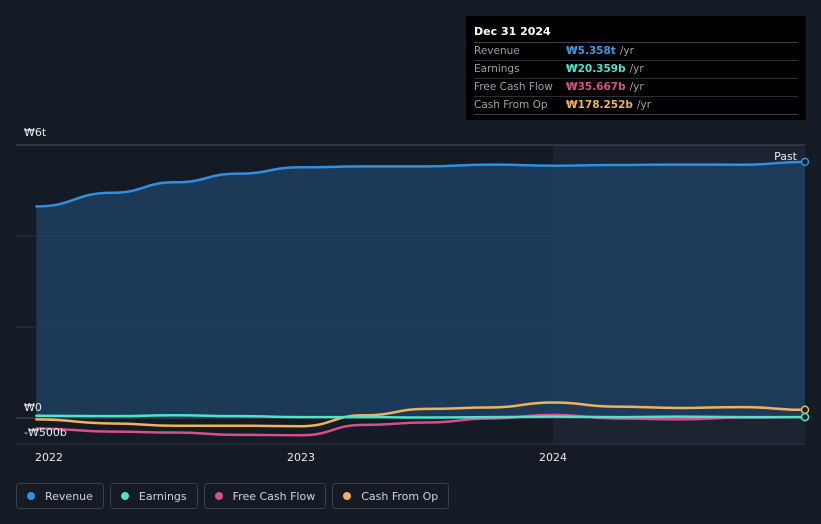 Image resolution: width=821 pixels, height=524 pixels. What do you see at coordinates (421, 184) in the screenshot?
I see `series-line-revenue` at bounding box center [421, 184].